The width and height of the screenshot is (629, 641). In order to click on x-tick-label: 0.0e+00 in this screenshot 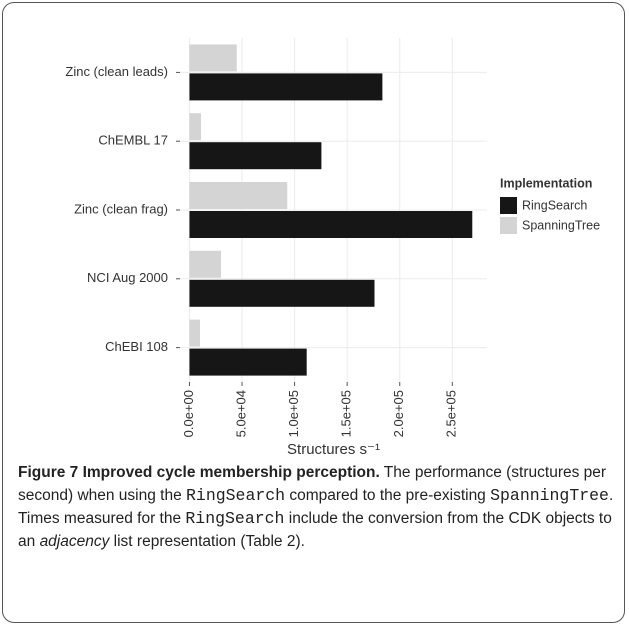, I will do `click(188, 413)`.